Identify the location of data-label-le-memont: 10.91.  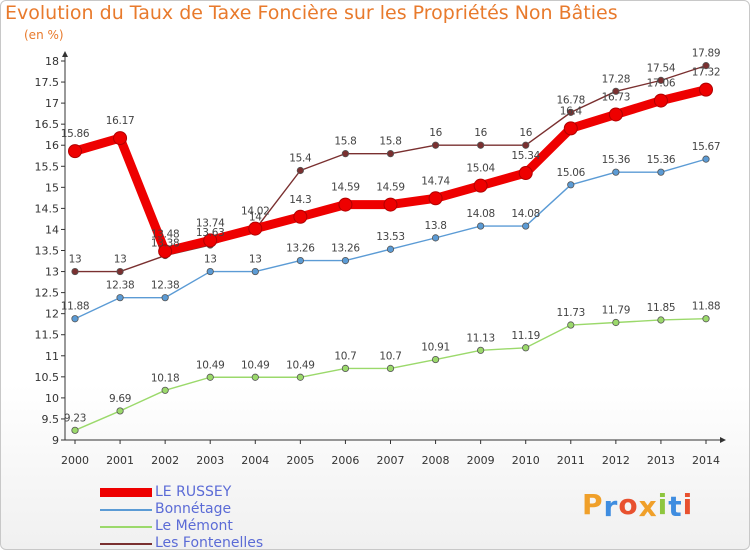
(435, 348).